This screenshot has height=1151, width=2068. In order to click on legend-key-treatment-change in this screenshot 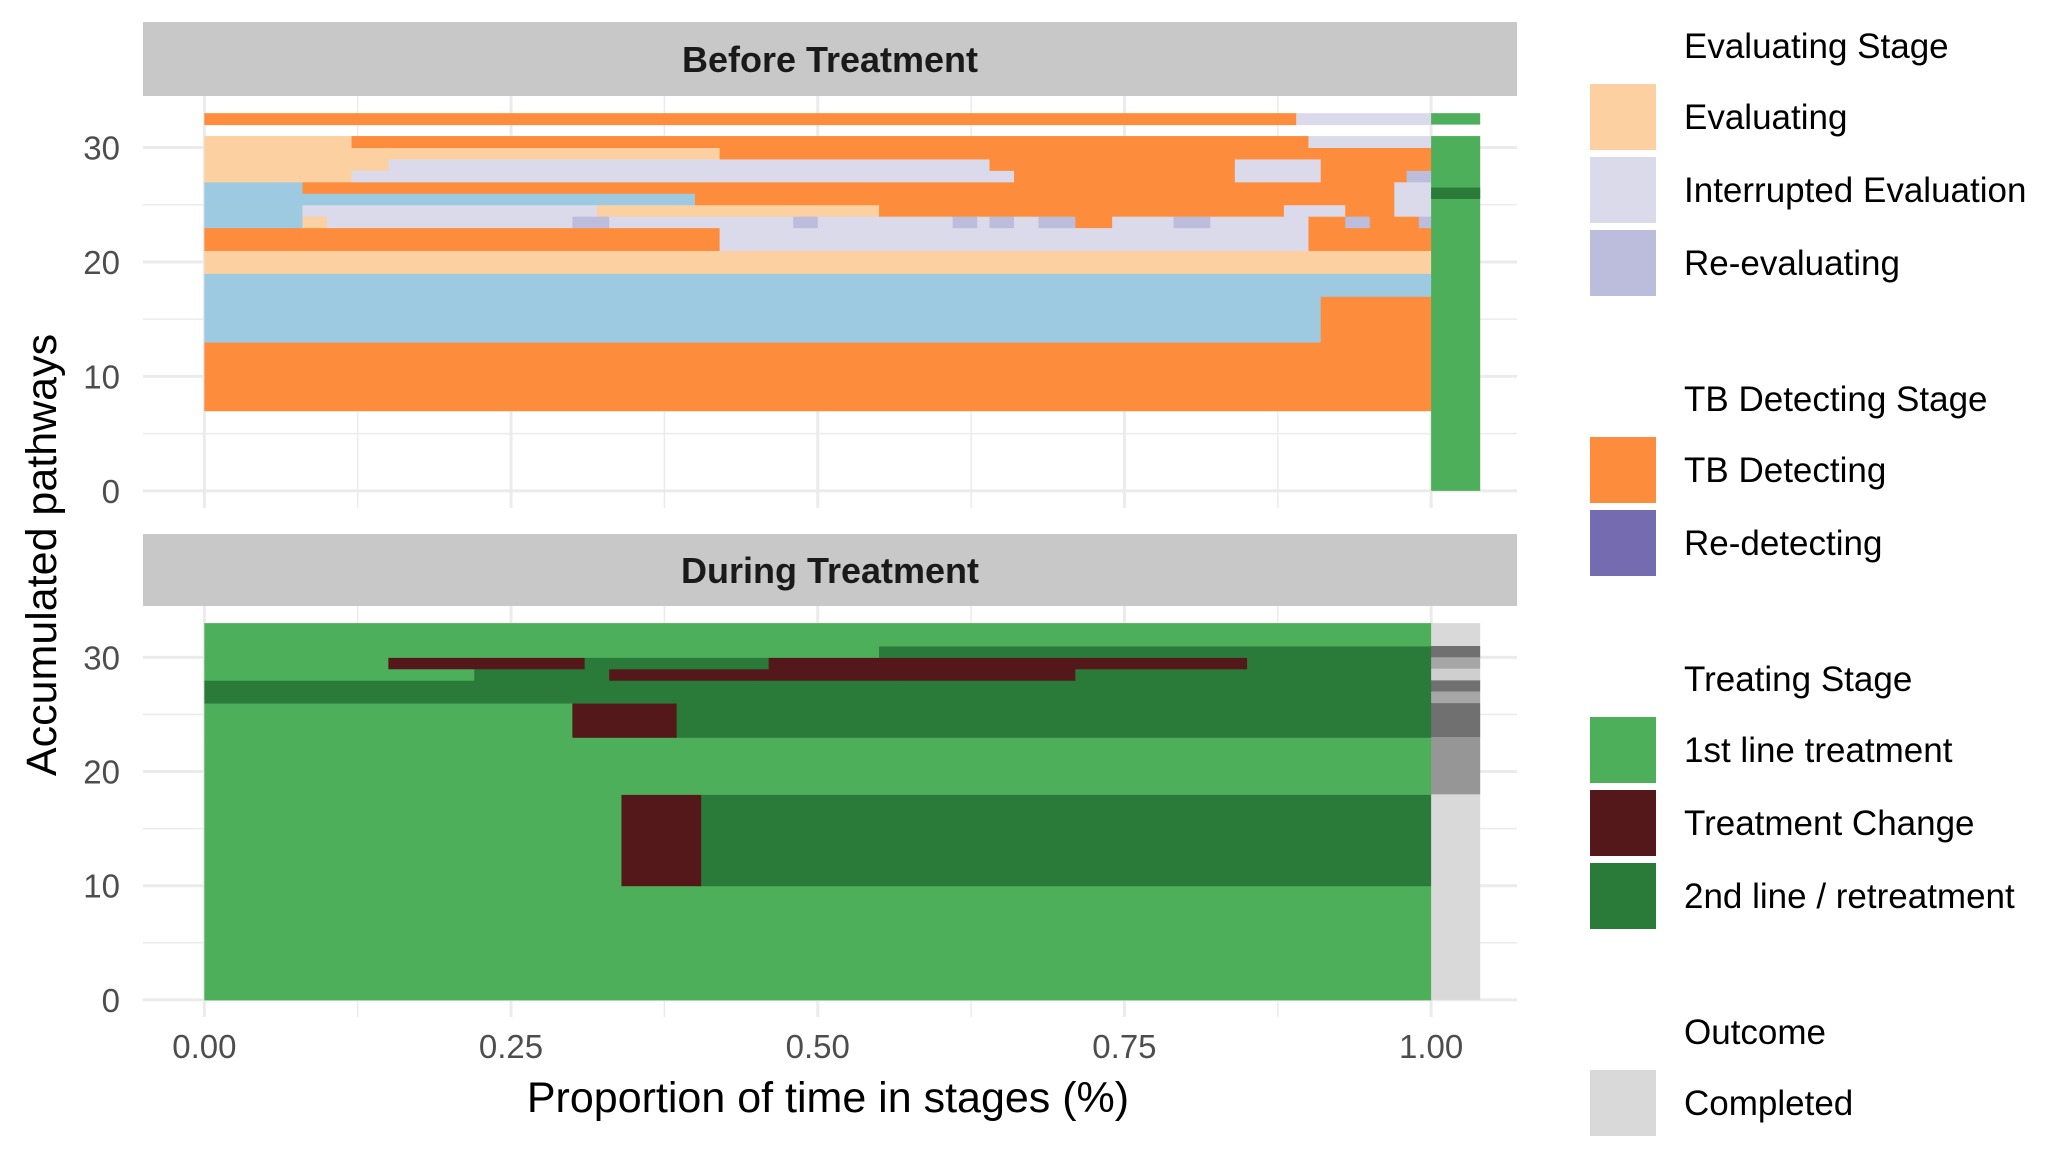, I will do `click(1623, 823)`.